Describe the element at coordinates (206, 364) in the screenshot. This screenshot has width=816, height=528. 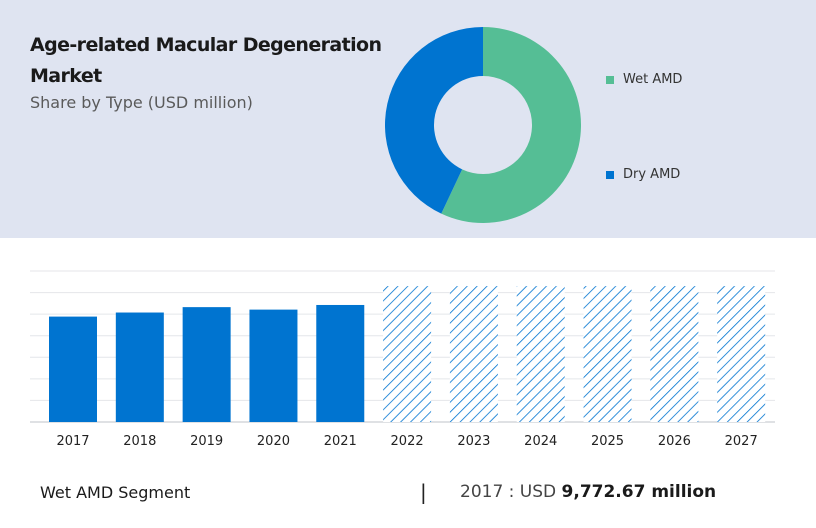
I see `bar-2019` at that location.